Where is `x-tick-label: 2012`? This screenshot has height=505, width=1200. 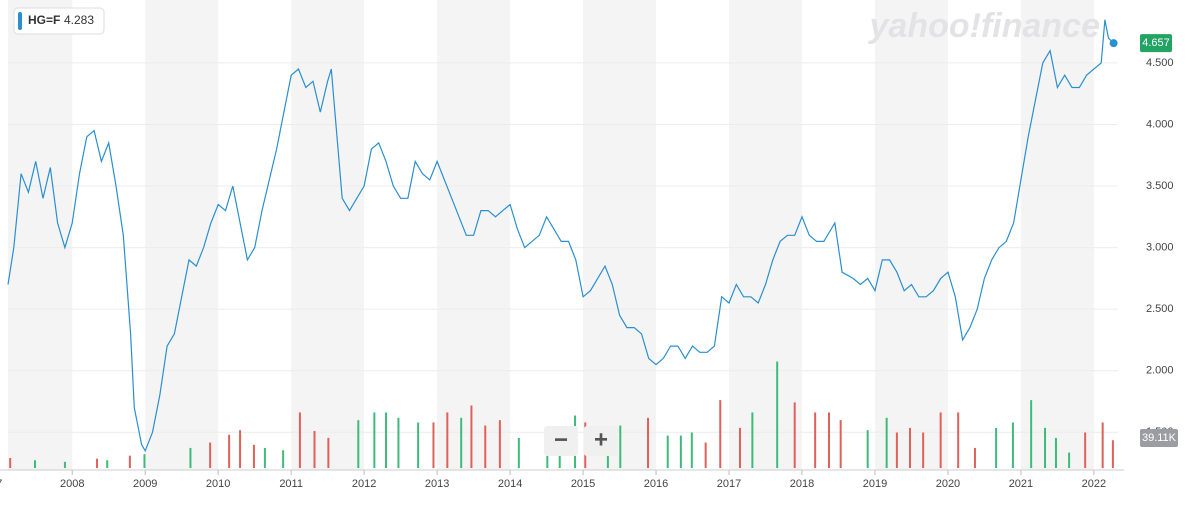 x-tick-label: 2012 is located at coordinates (364, 484).